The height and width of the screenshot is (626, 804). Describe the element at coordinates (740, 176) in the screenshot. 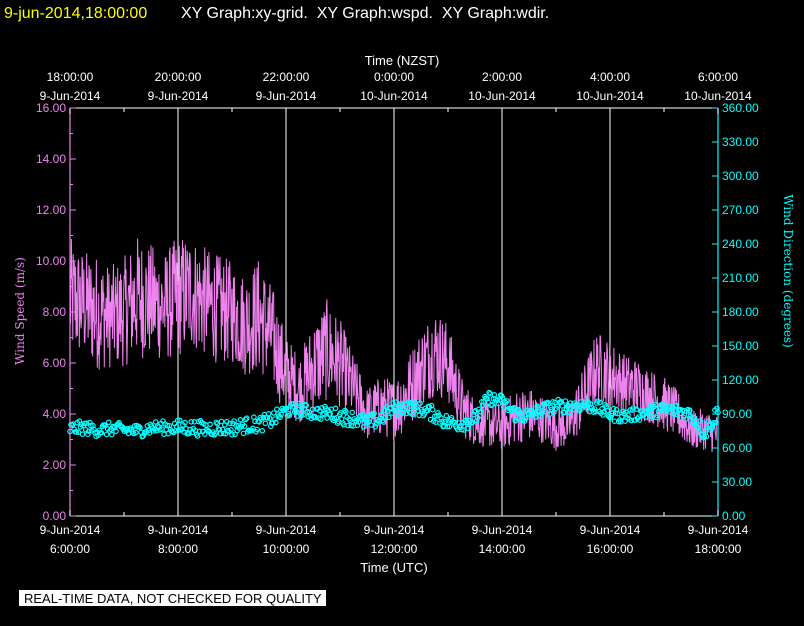

I see `right-y-tick-label: 300.00` at that location.